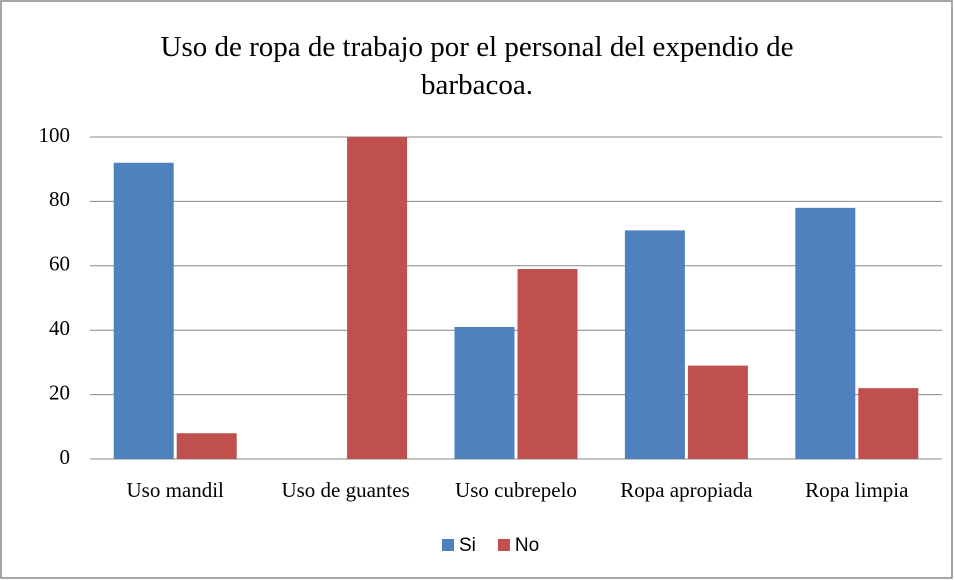 The height and width of the screenshot is (580, 955). Describe the element at coordinates (857, 490) in the screenshot. I see `x-tick-label: Ropa limpia` at that location.